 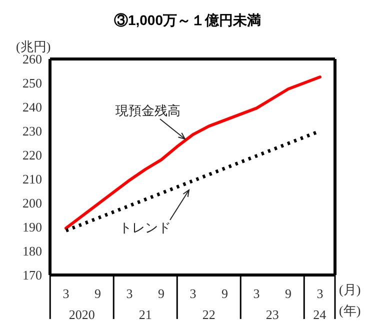 I want to click on y-axis-title: (兆円), so click(x=33, y=46).